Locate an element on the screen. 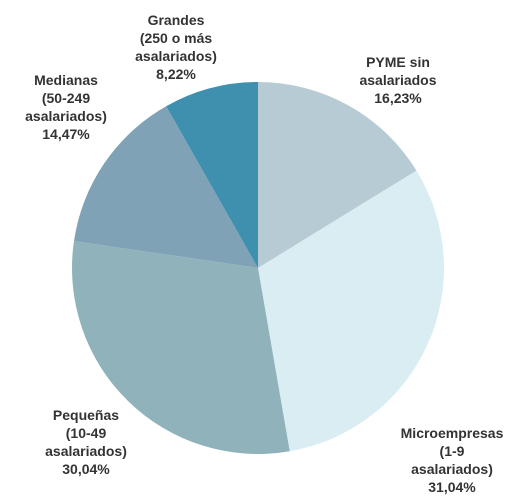 The image size is (513, 497). slice-label: Pequeñas (10-49 asalariados) 30,04% is located at coordinates (86, 442).